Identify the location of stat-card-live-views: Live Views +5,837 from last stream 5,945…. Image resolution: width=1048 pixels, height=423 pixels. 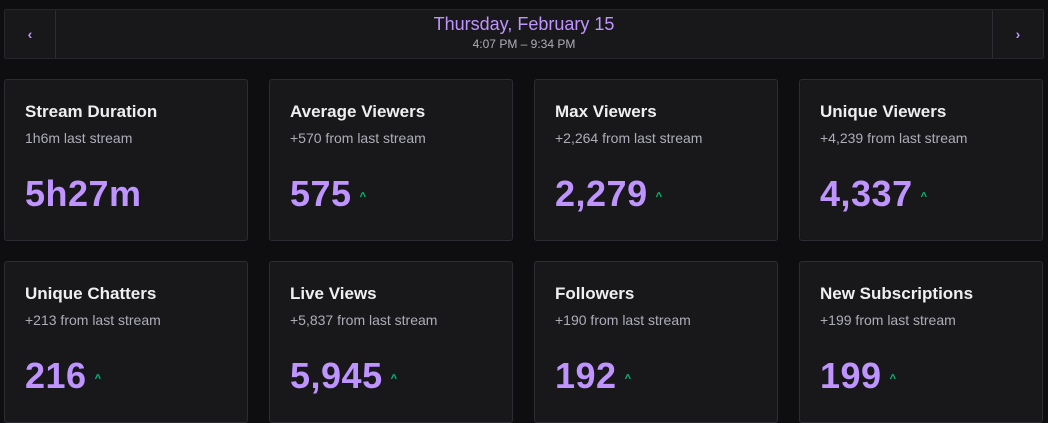
(391, 342).